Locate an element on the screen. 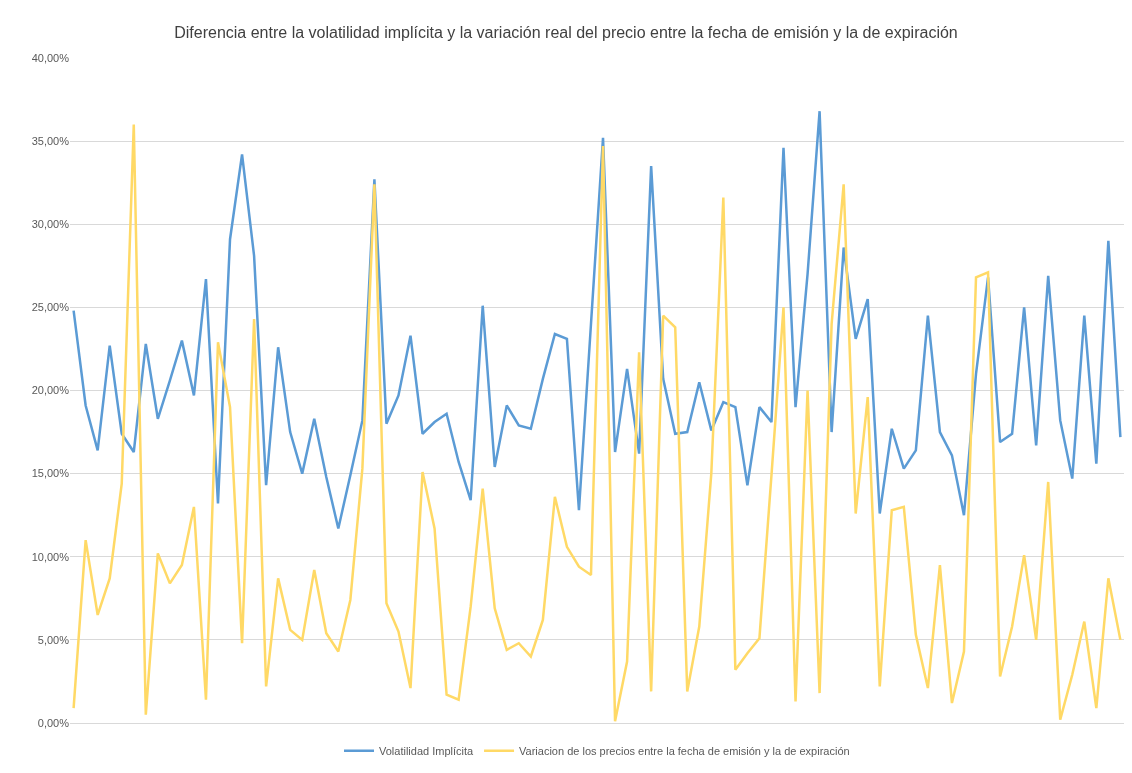  legend-label: Variacion de los precios entre la fecha de emisión y la de expiración is located at coordinates (684, 751).